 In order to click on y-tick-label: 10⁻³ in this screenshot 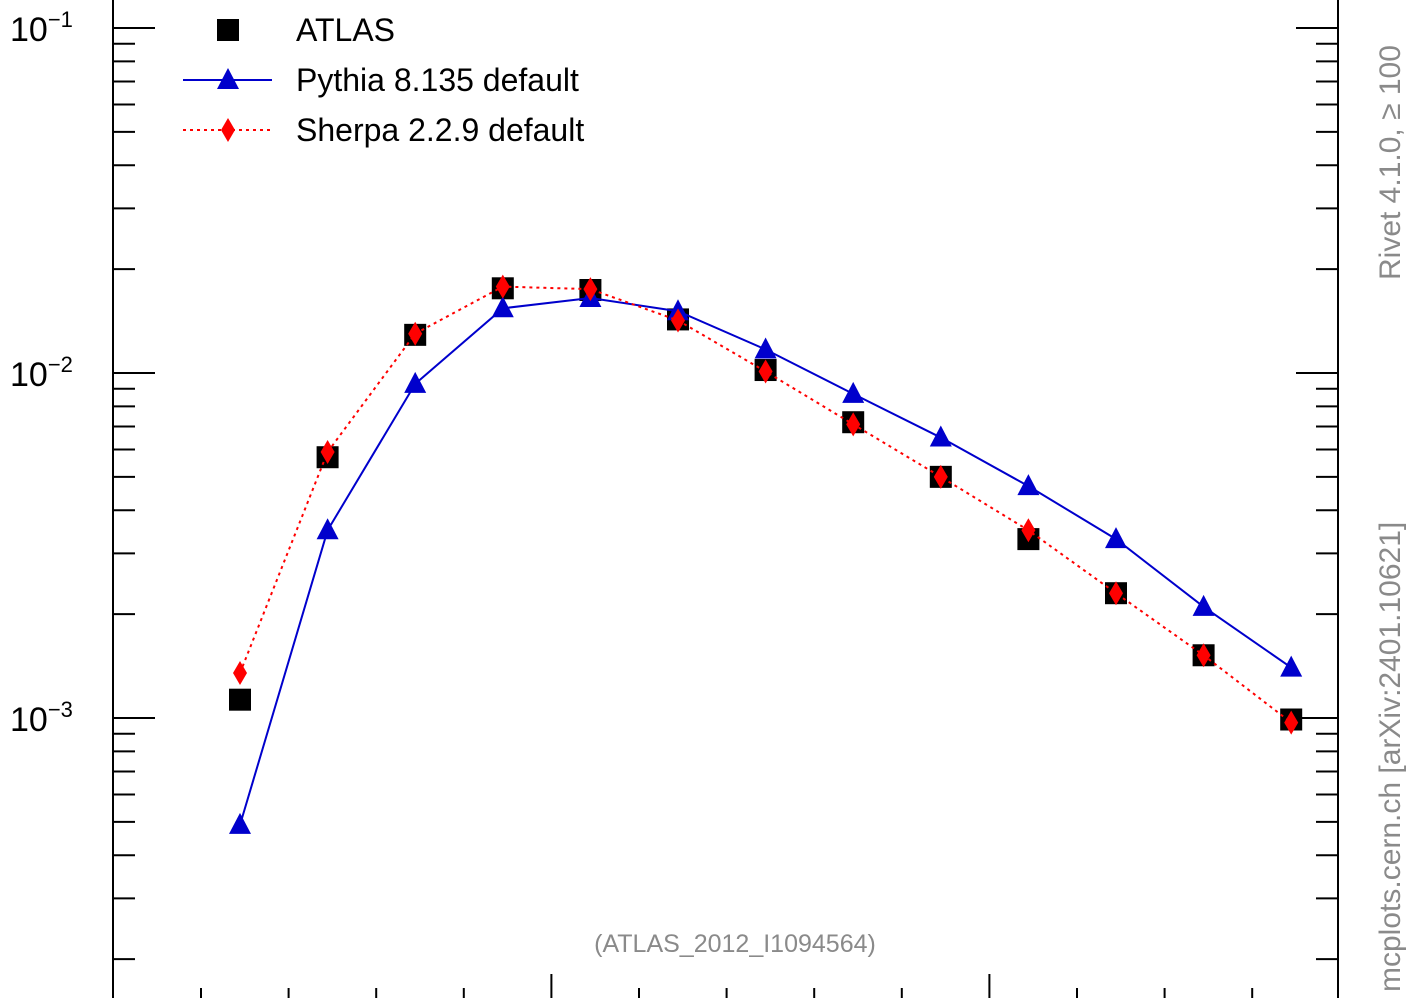, I will do `click(41, 718)`.